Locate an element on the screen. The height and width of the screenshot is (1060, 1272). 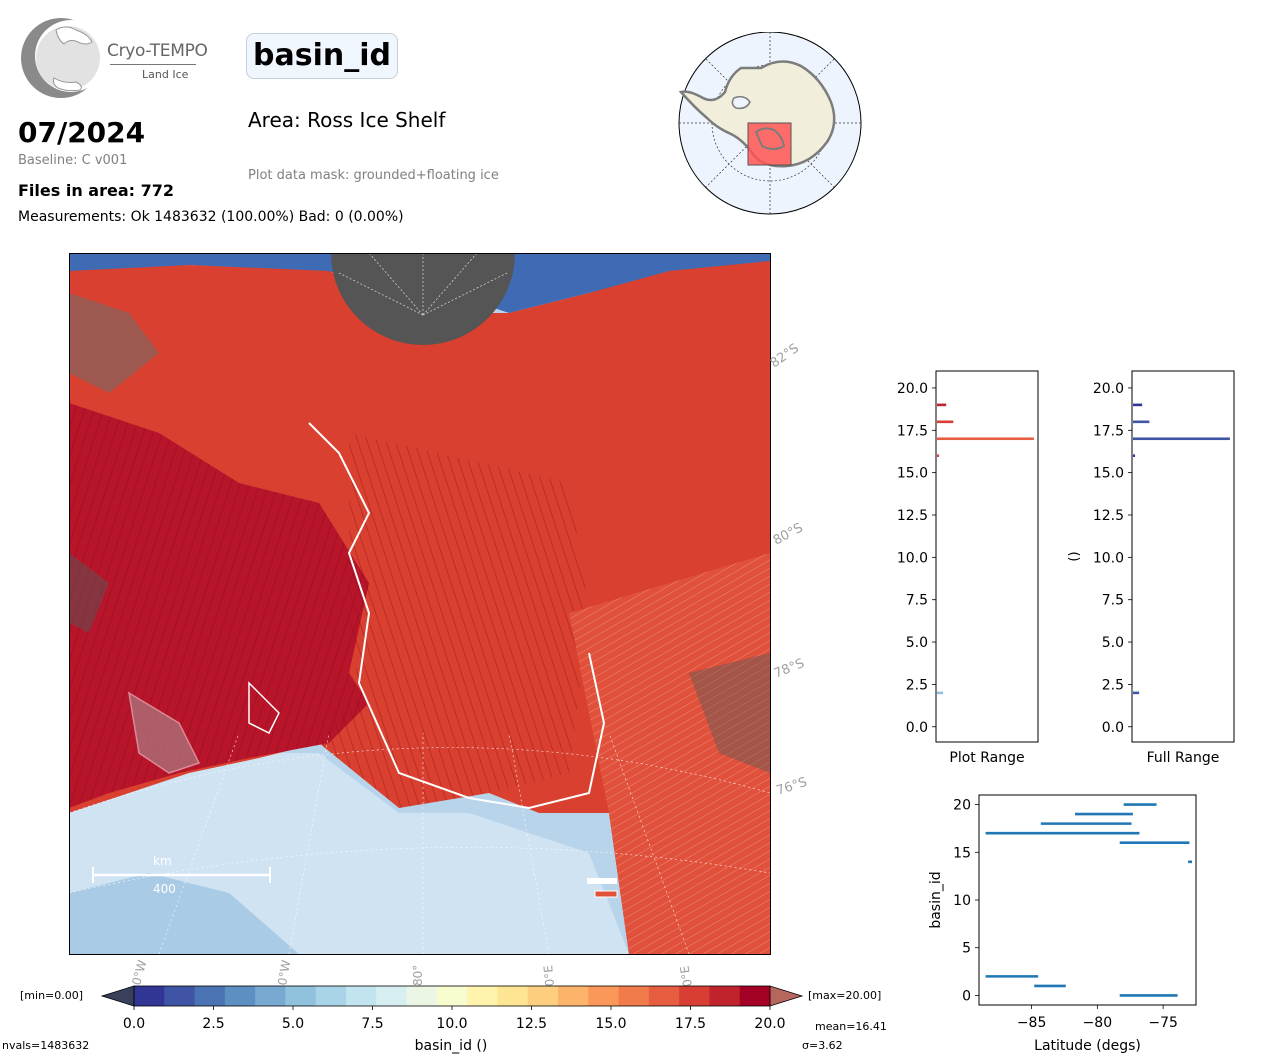
scatter-ylabel: basin_id is located at coordinates (936, 899).